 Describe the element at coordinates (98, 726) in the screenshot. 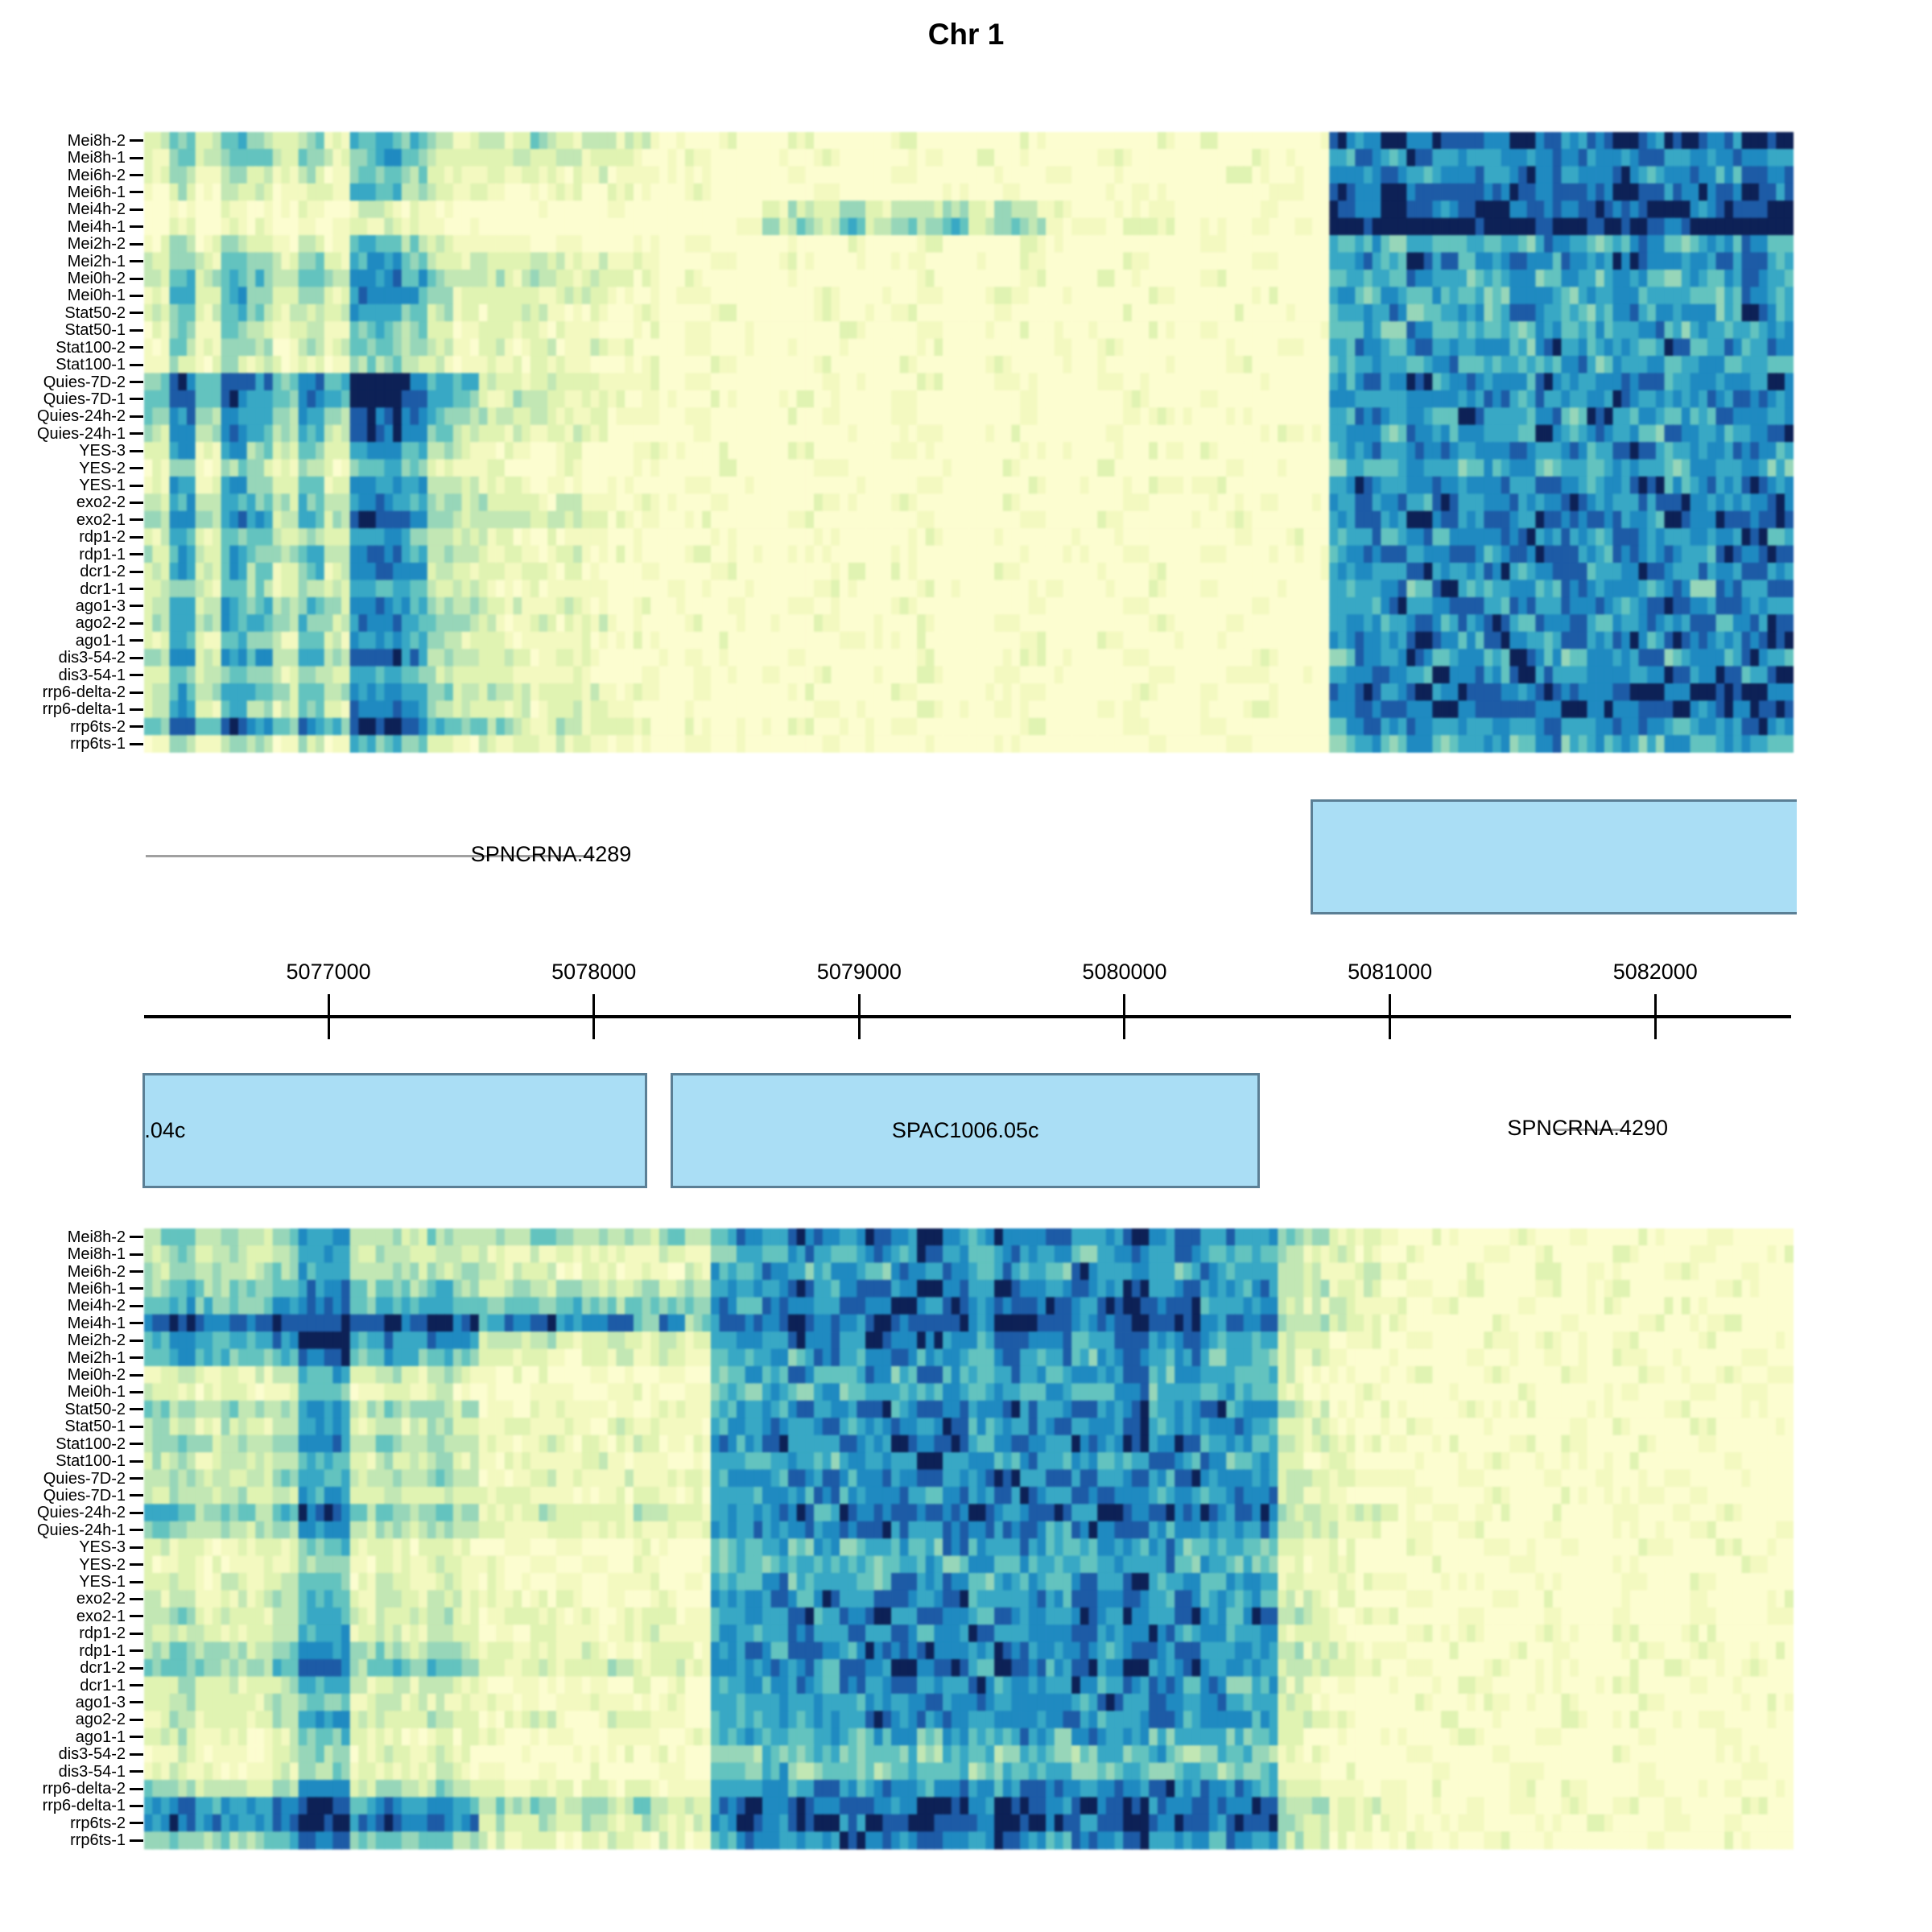

I see `row-label-top-rrp6ts-2: rrp6ts-2` at that location.